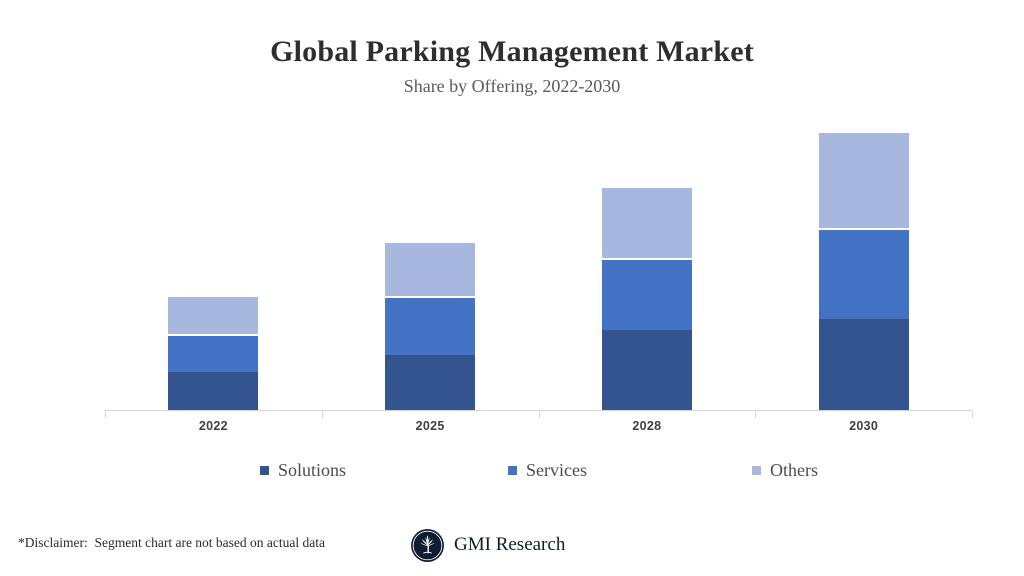 This screenshot has width=1024, height=576. Describe the element at coordinates (864, 426) in the screenshot. I see `x-axis-label: 2030` at that location.